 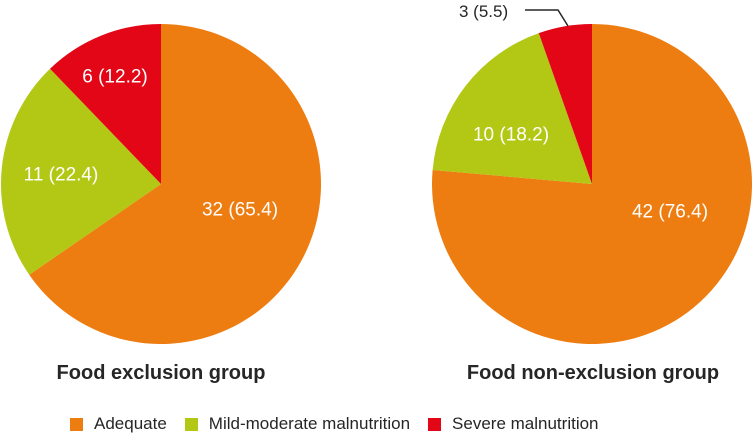 What do you see at coordinates (525, 423) in the screenshot?
I see `legend-label-severe: Severe malnutrition` at bounding box center [525, 423].